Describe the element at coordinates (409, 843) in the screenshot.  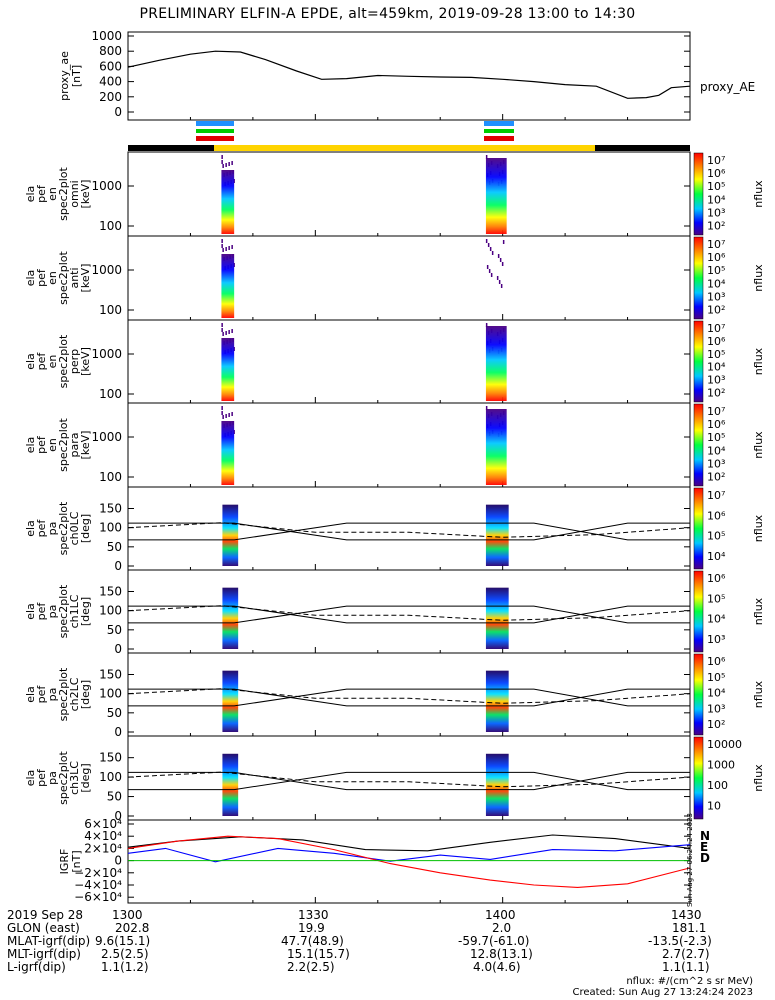
I see `igrf-line-n` at that location.